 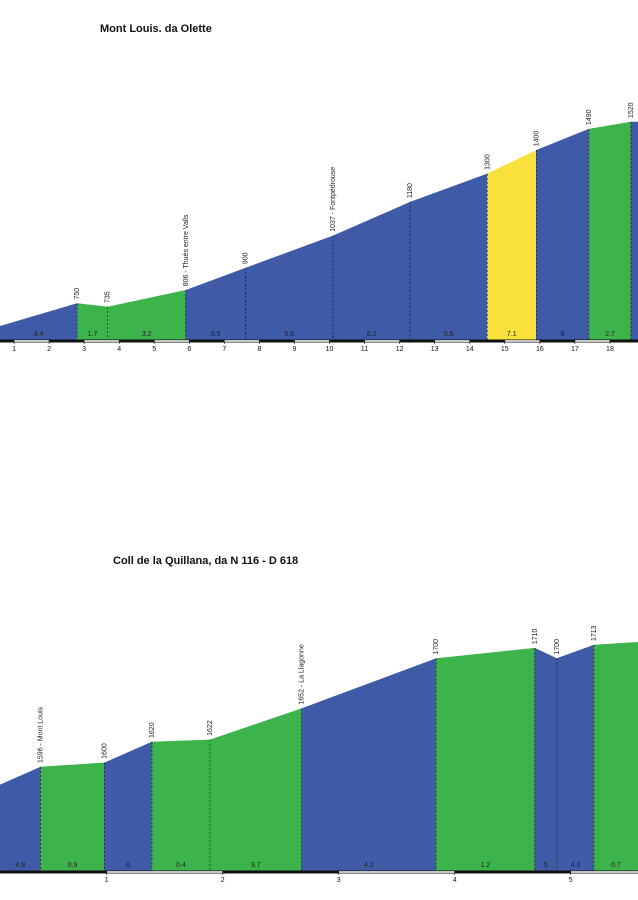 I want to click on grade-label: 5, so click(x=546, y=865).